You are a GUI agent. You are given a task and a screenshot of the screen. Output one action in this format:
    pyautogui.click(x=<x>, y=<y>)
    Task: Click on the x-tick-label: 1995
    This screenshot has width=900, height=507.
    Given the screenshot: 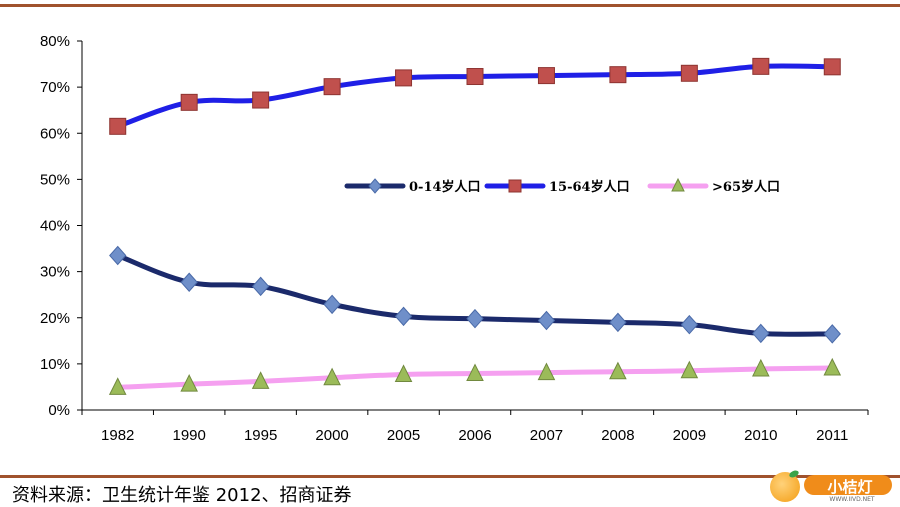 What is the action you would take?
    pyautogui.click(x=260, y=435)
    